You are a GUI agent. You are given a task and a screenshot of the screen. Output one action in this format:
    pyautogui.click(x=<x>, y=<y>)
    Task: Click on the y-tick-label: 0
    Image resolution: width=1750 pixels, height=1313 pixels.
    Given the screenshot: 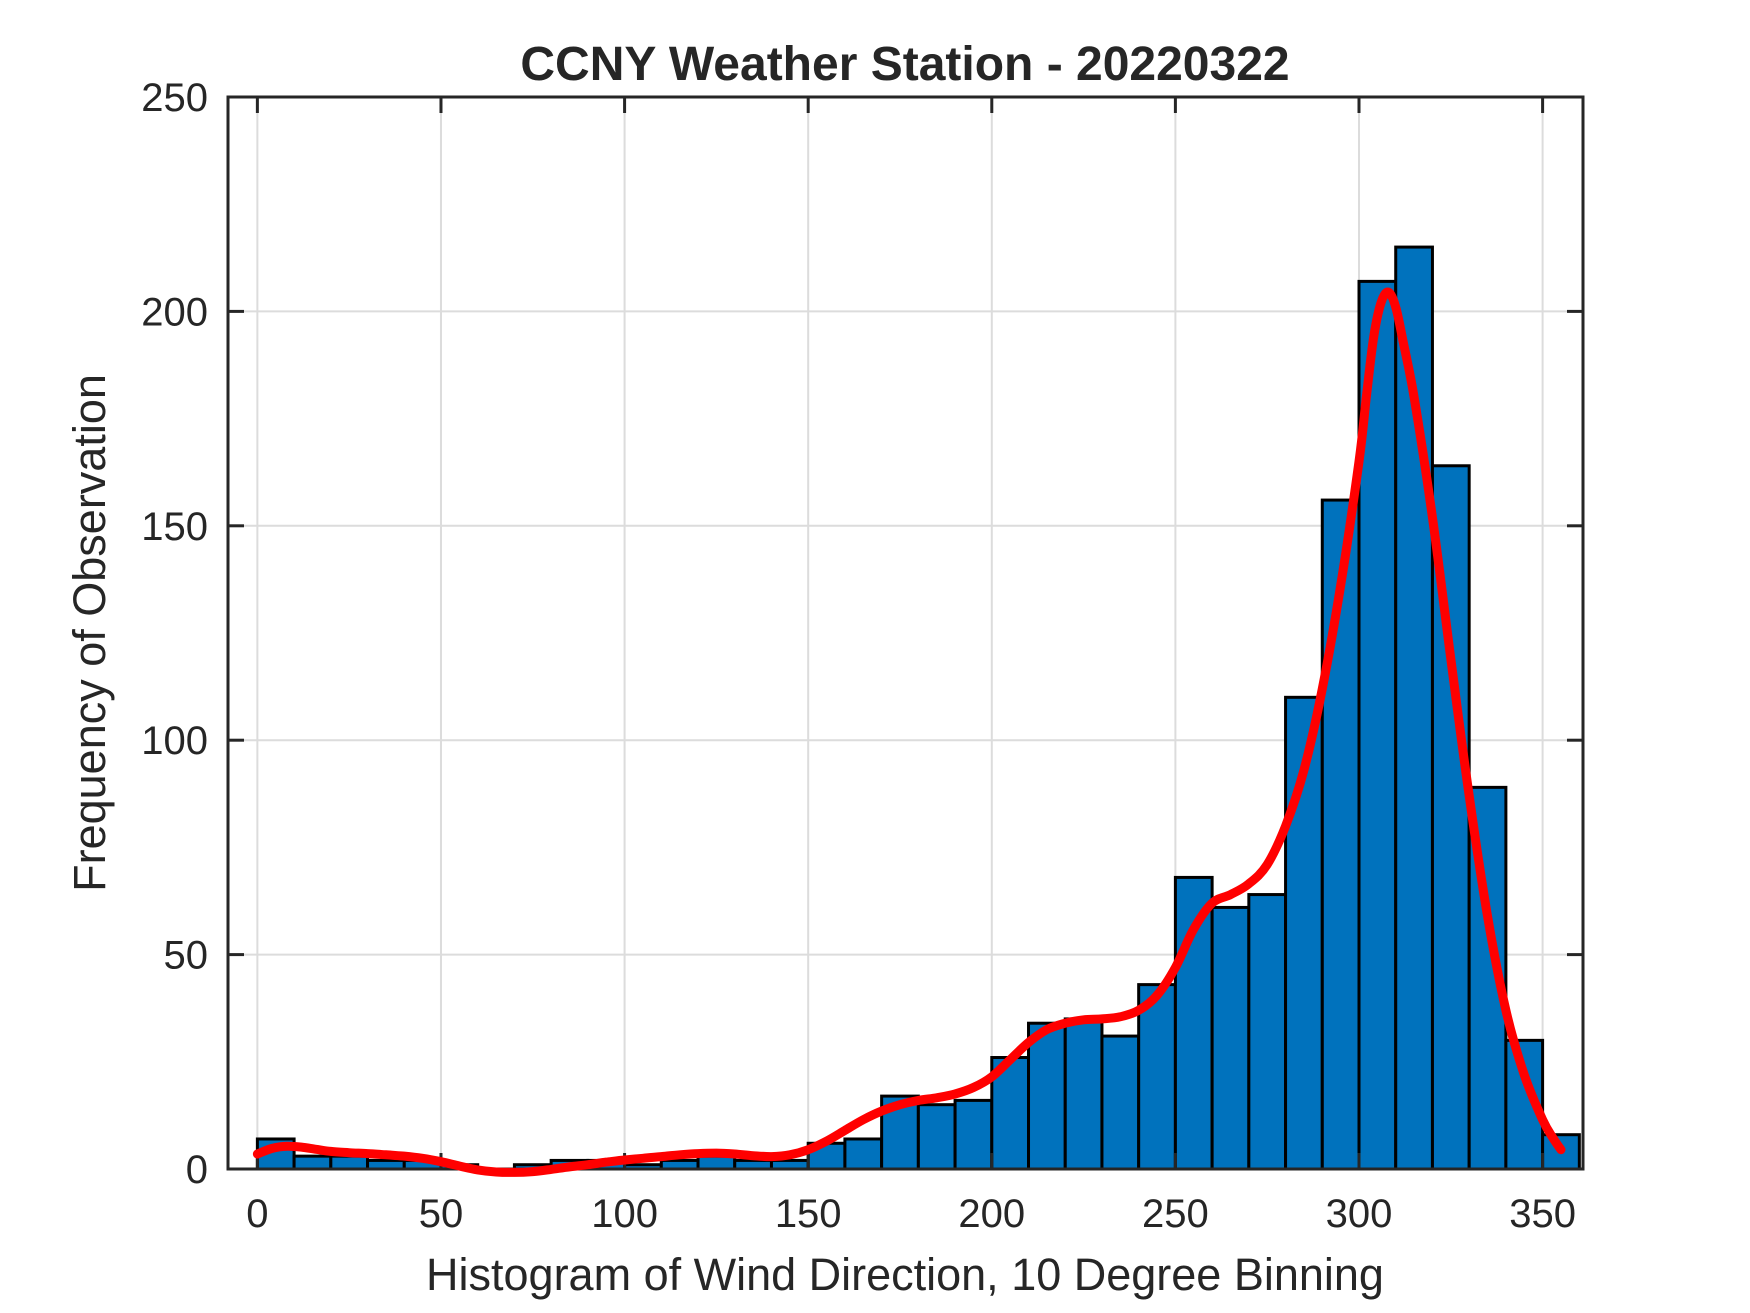 What is the action you would take?
    pyautogui.click(x=197, y=1170)
    